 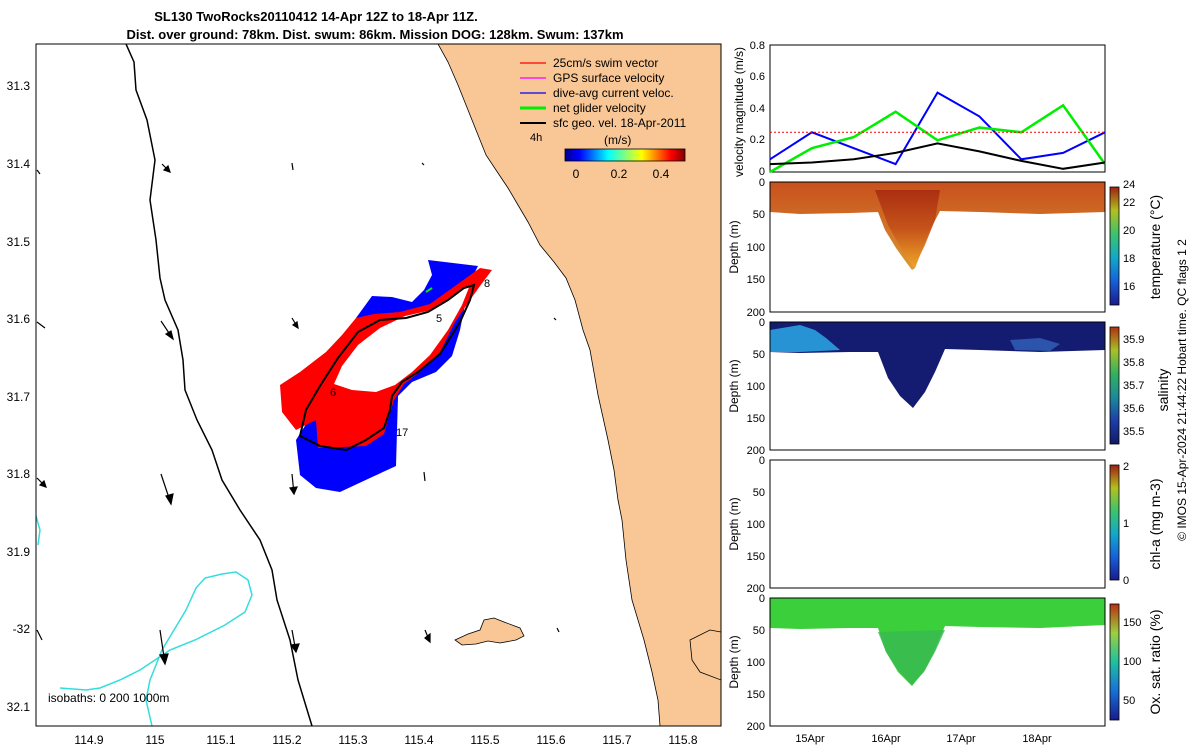 What do you see at coordinates (605, 63) in the screenshot?
I see `legend-entry: 25cm/s swim vector` at bounding box center [605, 63].